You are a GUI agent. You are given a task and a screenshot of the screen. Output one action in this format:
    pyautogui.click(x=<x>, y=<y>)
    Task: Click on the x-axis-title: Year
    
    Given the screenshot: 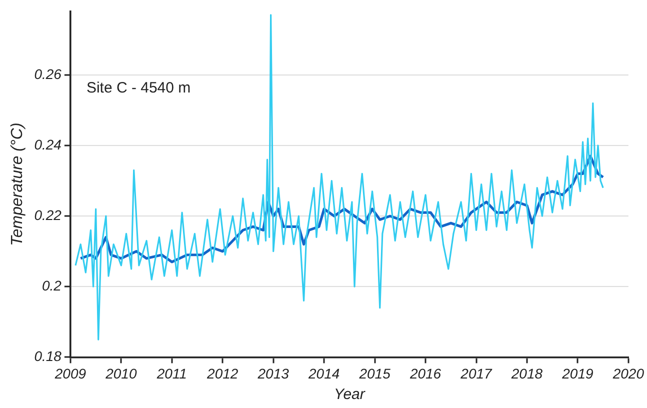 What is the action you would take?
    pyautogui.click(x=350, y=395)
    